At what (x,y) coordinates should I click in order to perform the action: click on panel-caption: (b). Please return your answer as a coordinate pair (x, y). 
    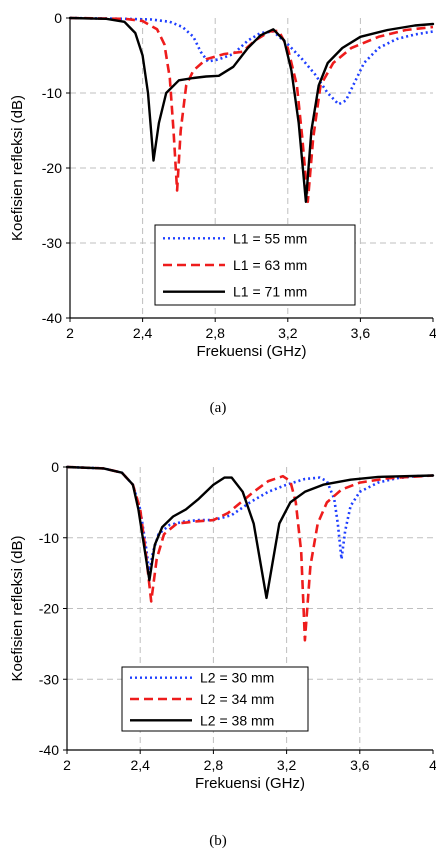
    Looking at the image, I should click on (218, 841).